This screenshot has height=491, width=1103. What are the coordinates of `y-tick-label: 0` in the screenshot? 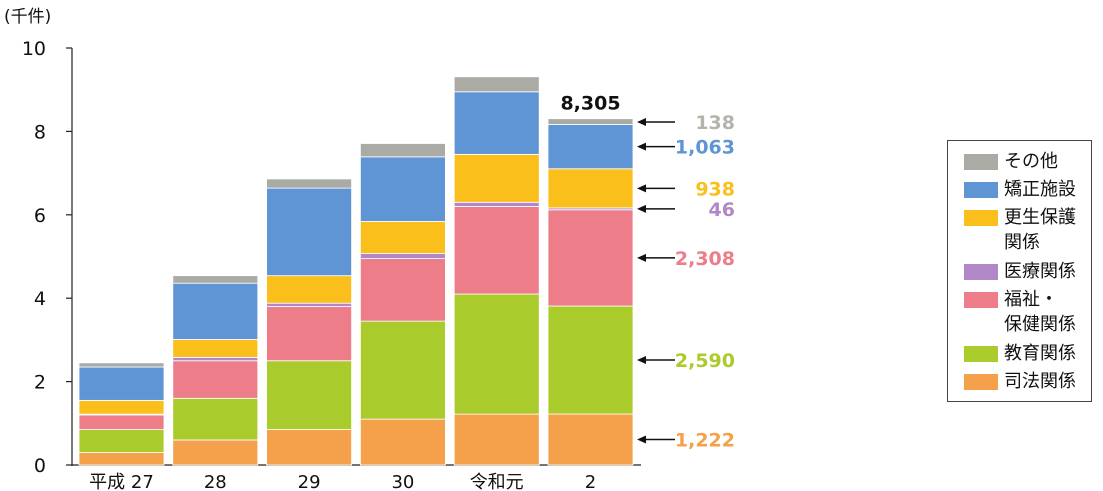 It's located at (40, 466).